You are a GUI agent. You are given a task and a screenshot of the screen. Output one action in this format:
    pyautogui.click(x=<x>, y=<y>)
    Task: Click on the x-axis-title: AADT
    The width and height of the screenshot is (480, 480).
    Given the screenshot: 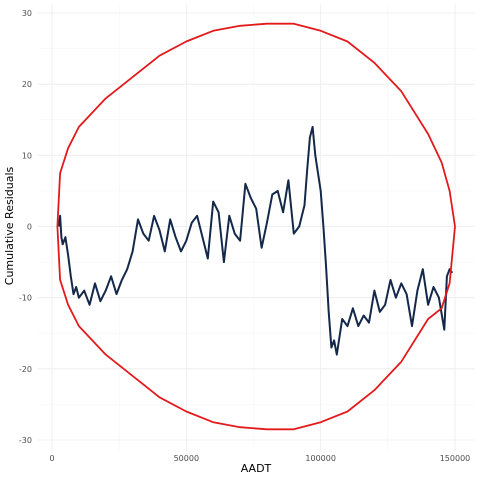 What is the action you would take?
    pyautogui.click(x=256, y=468)
    